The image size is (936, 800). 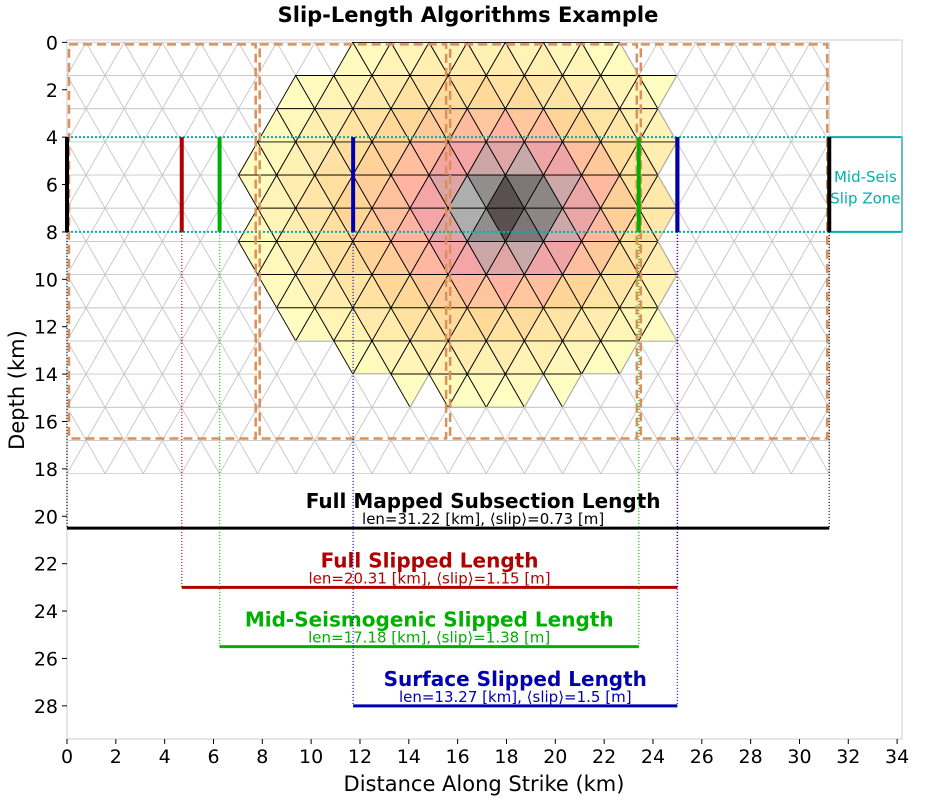 What do you see at coordinates (17, 390) in the screenshot?
I see `y-axis-label: Depth (km)` at bounding box center [17, 390].